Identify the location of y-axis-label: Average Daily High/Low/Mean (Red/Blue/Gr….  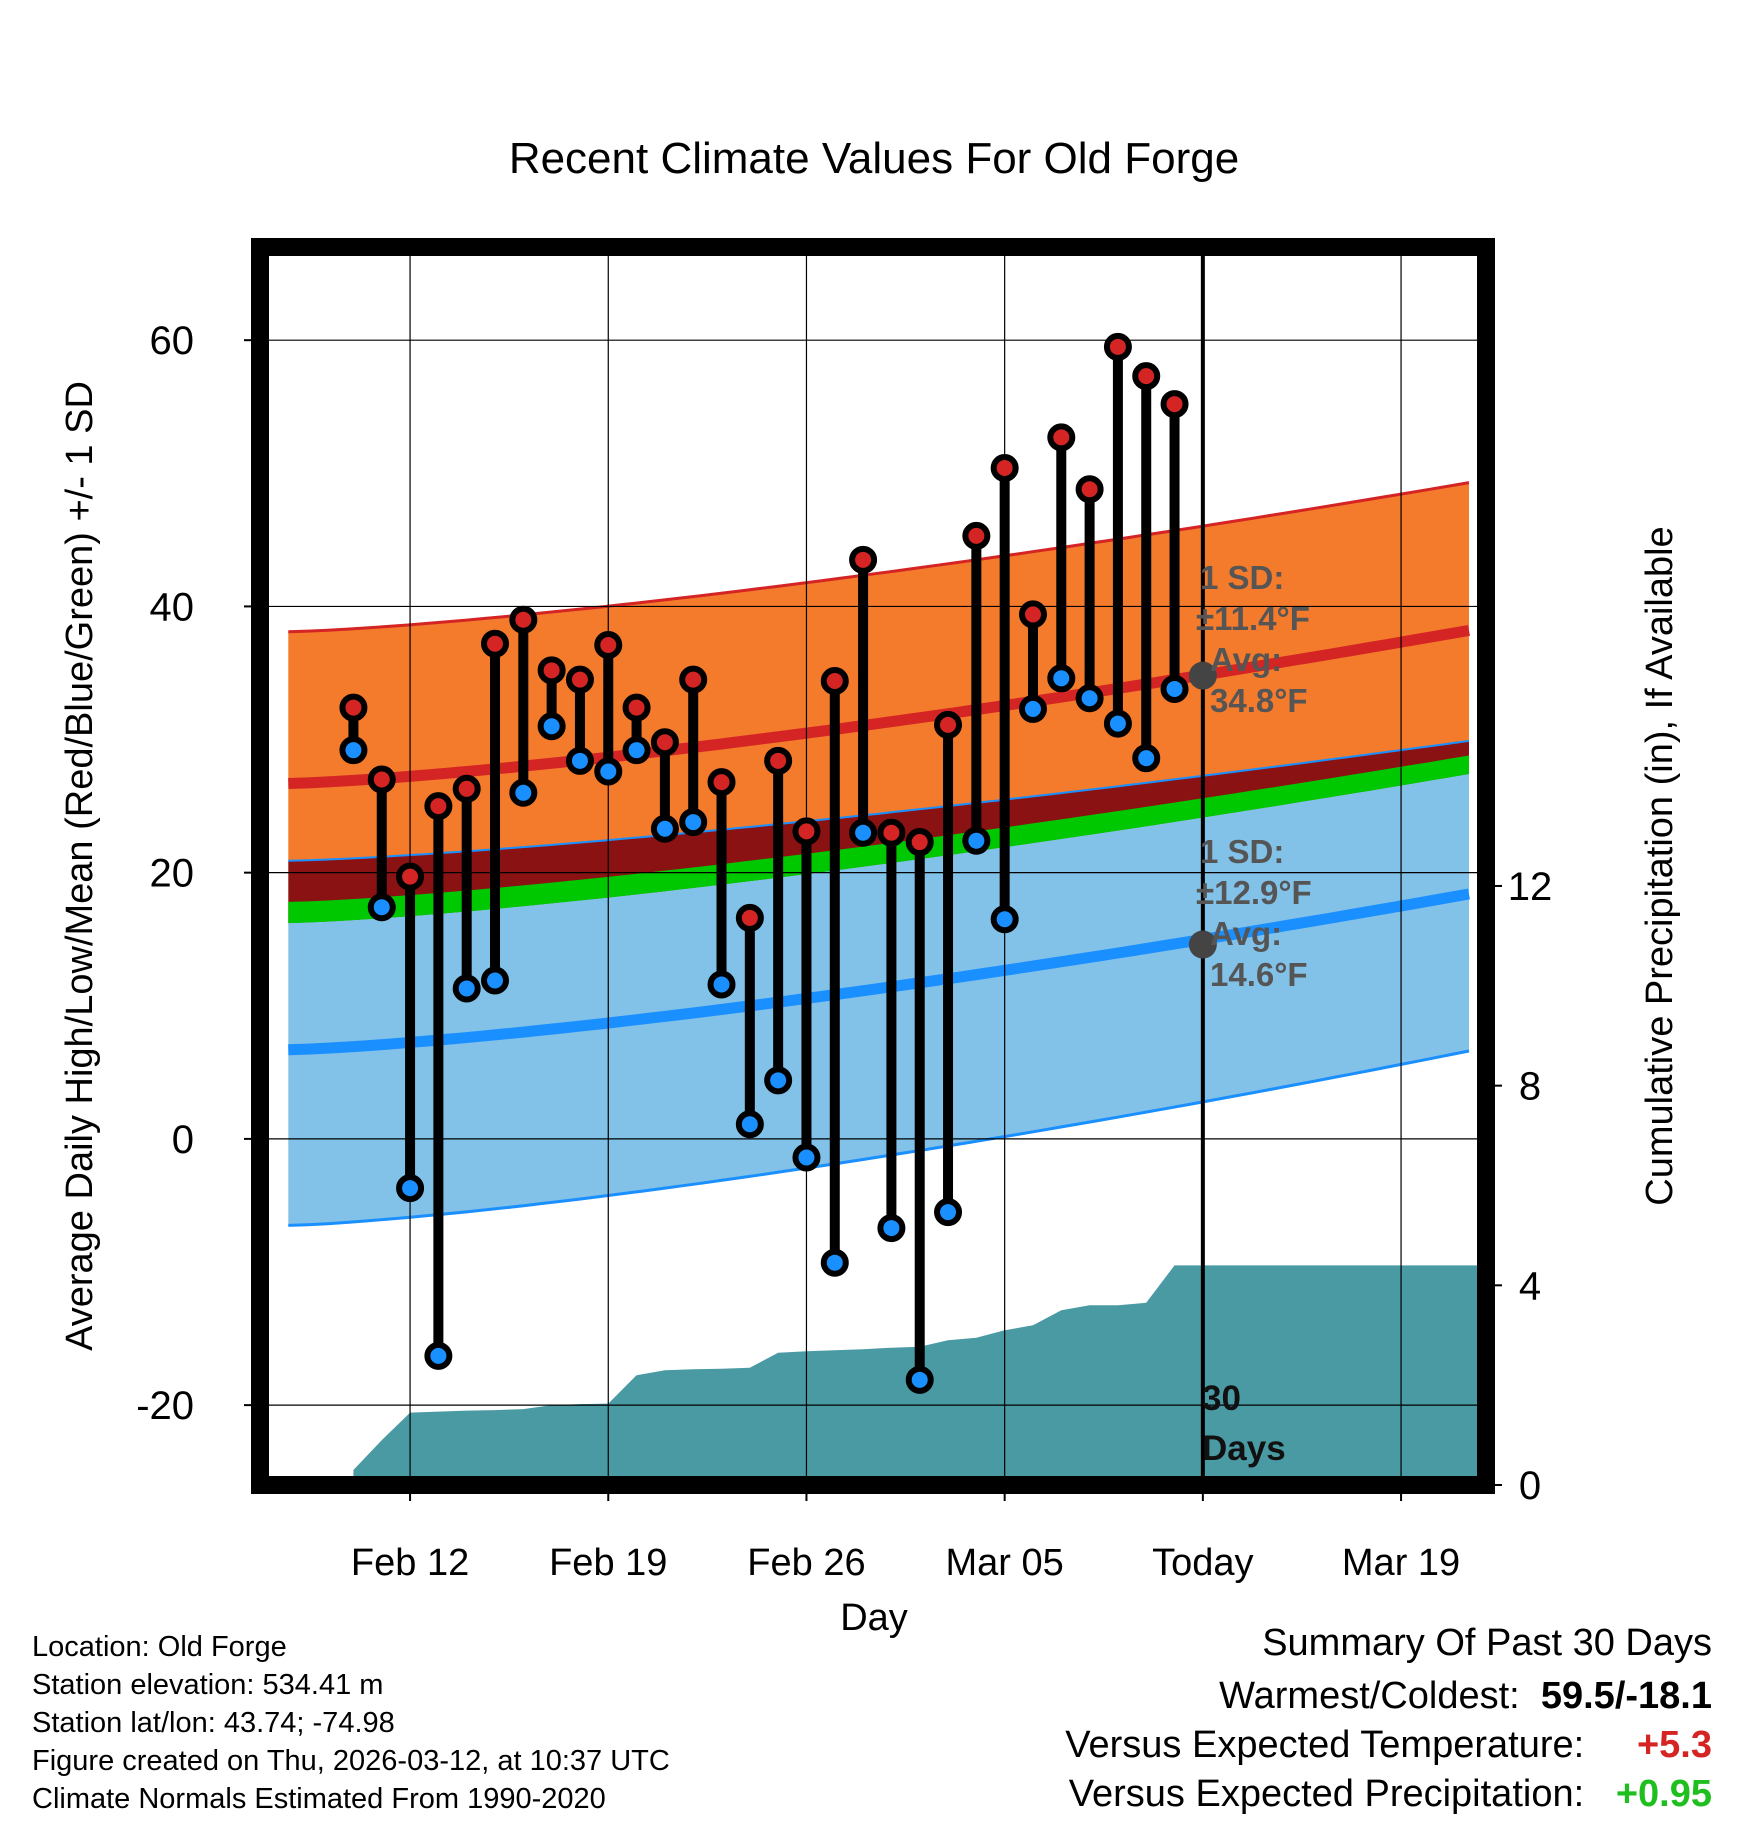
(80, 866).